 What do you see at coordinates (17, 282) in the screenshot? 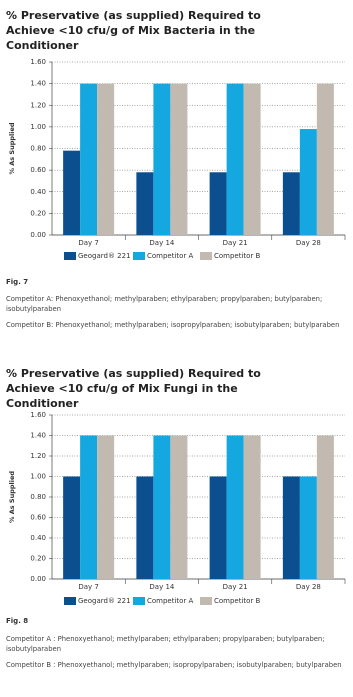
I see `figure-label: Fig. 7` at bounding box center [17, 282].